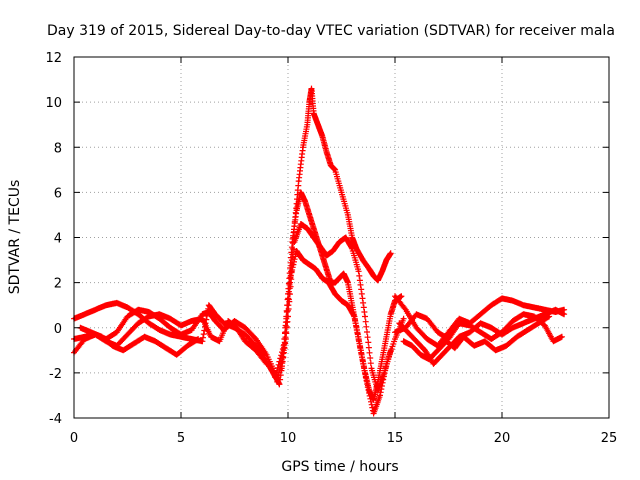 This screenshot has height=480, width=640. What do you see at coordinates (53, 58) in the screenshot?
I see `y-tick-label: 12` at bounding box center [53, 58].